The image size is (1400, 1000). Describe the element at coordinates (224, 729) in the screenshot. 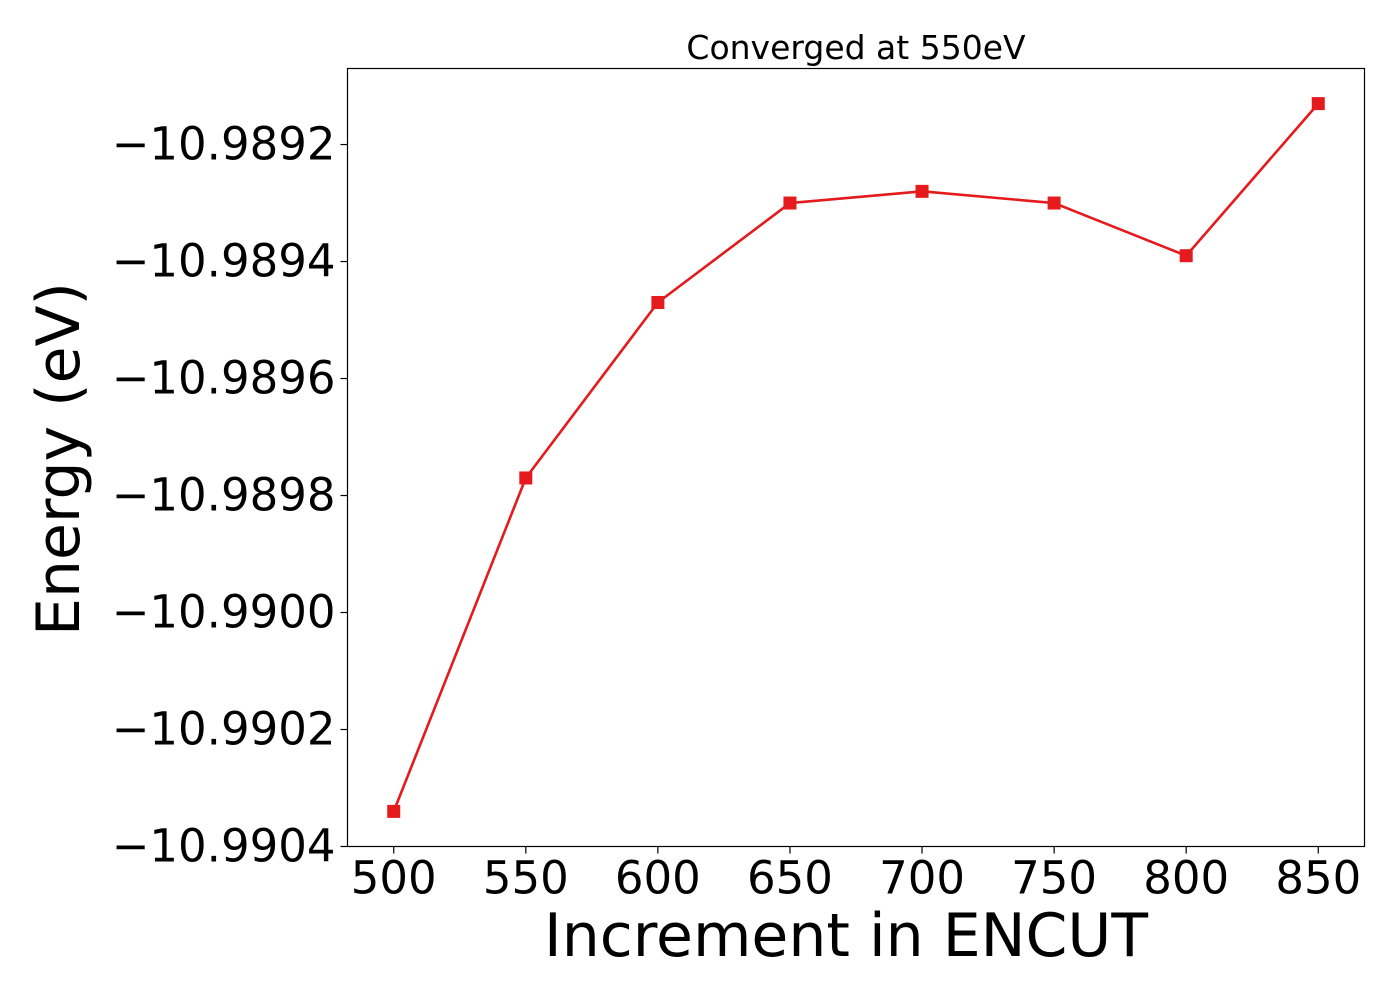

I see `y-tick-label: −10.9902` at that location.